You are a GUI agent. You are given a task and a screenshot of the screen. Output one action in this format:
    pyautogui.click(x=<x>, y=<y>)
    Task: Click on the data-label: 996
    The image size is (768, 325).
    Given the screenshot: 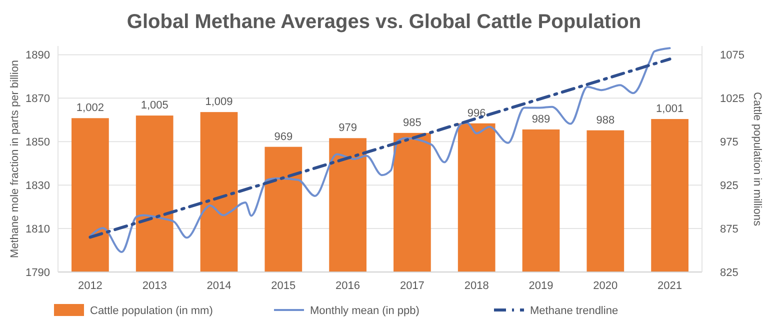 What is the action you would take?
    pyautogui.click(x=476, y=113)
    